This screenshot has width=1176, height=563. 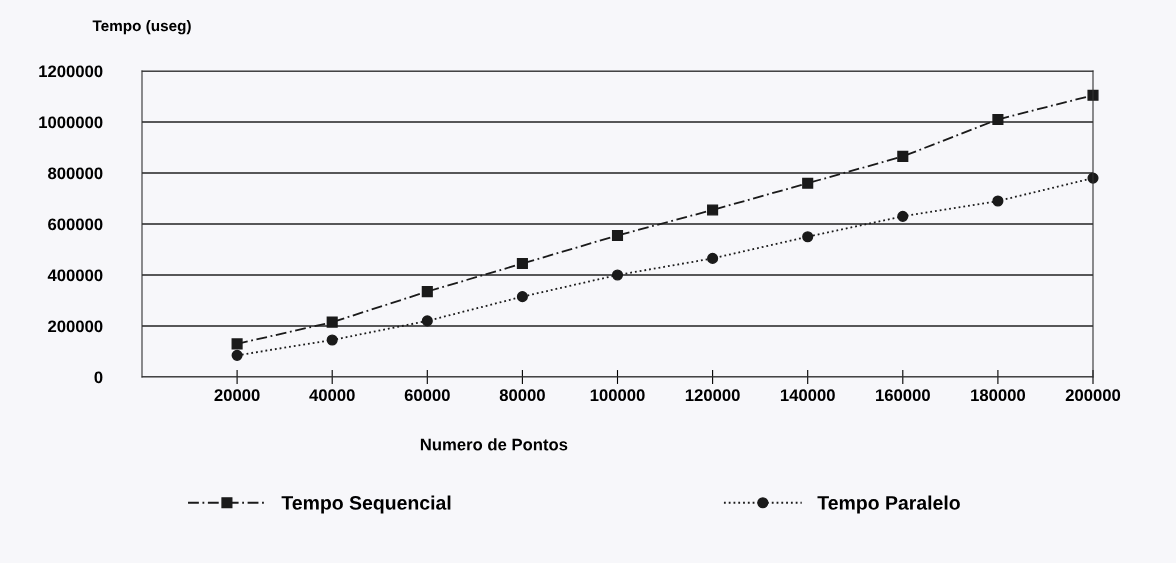 What do you see at coordinates (237, 395) in the screenshot?
I see `x-tick-label: 20000` at bounding box center [237, 395].